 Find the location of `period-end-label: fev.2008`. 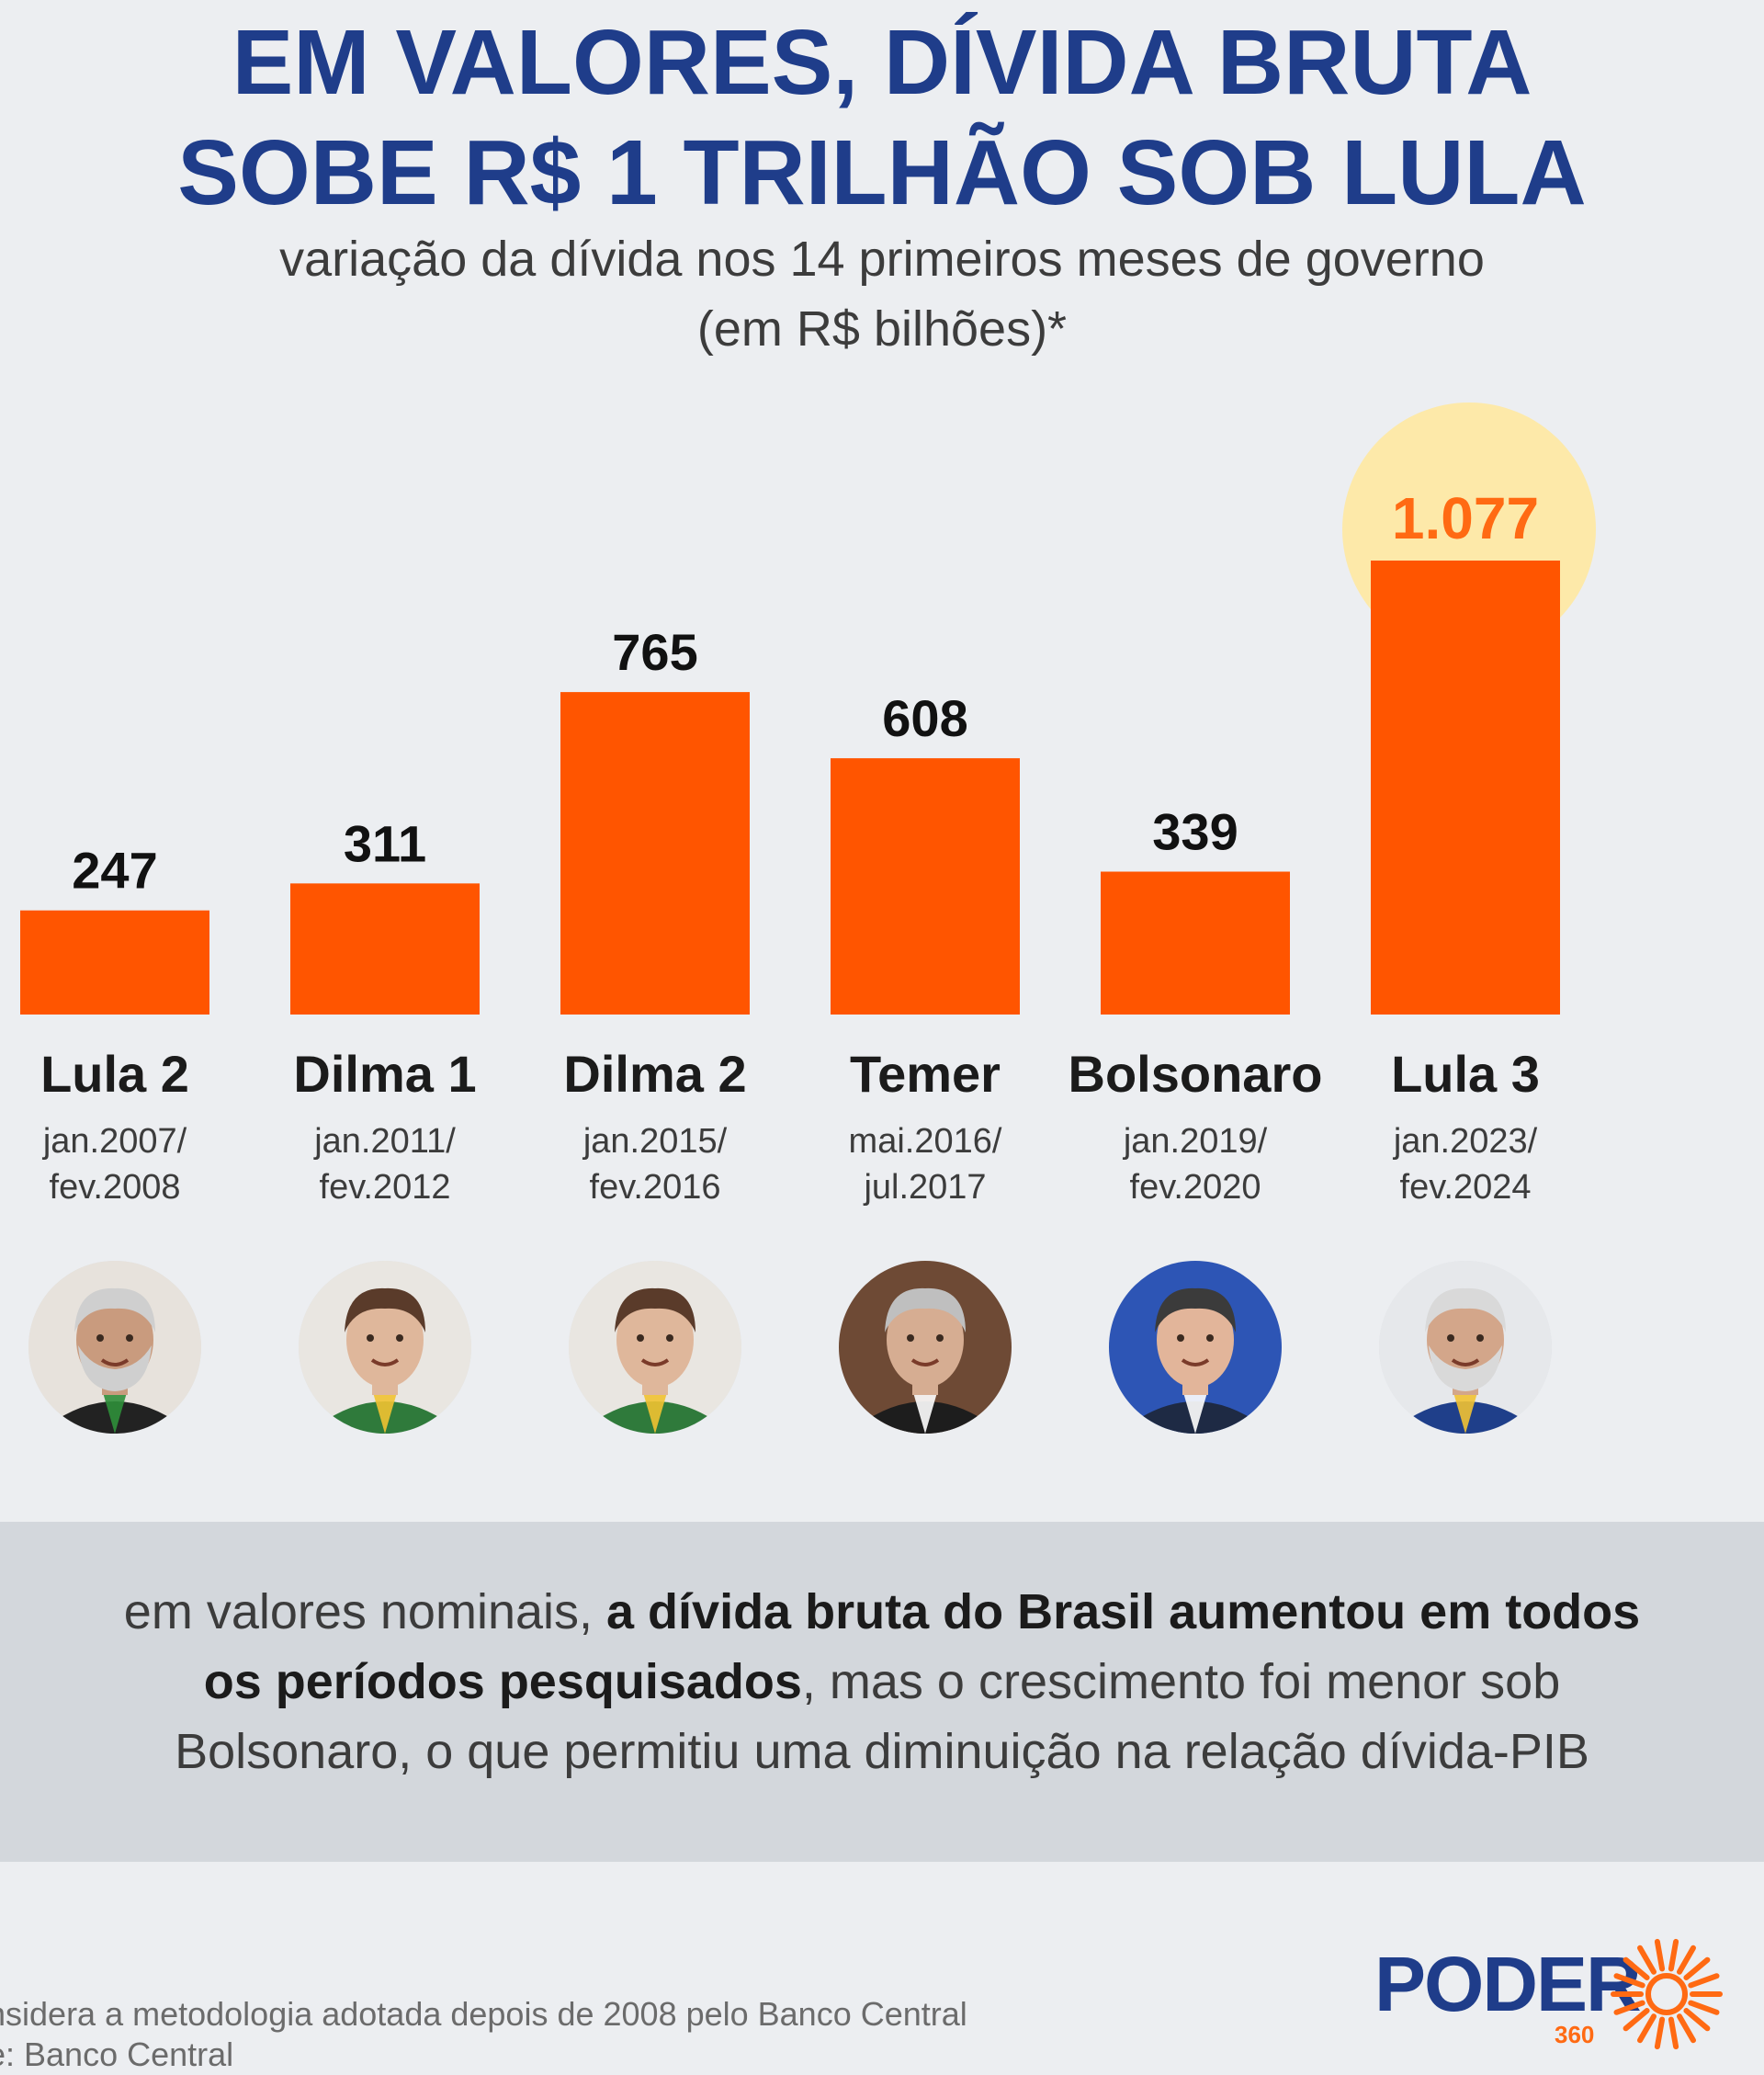

period-end-label: fev.2008 is located at coordinates (115, 1187).